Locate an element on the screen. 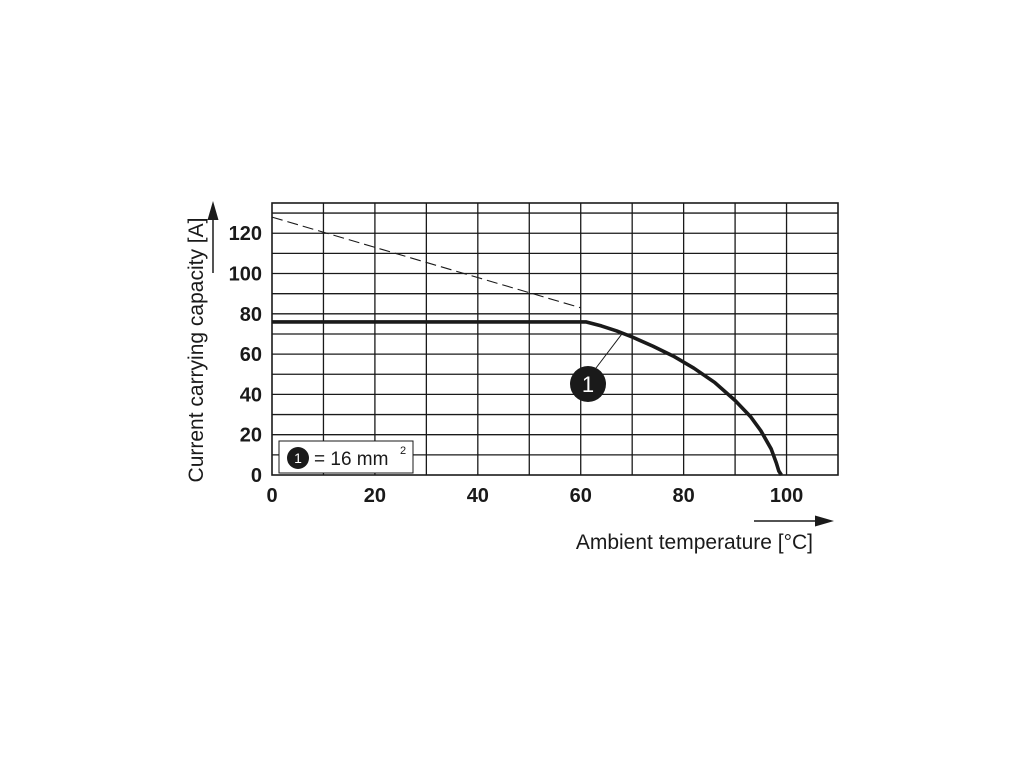 The width and height of the screenshot is (1020, 770). legend: 1 = 16 mm 2 is located at coordinates (346, 457).